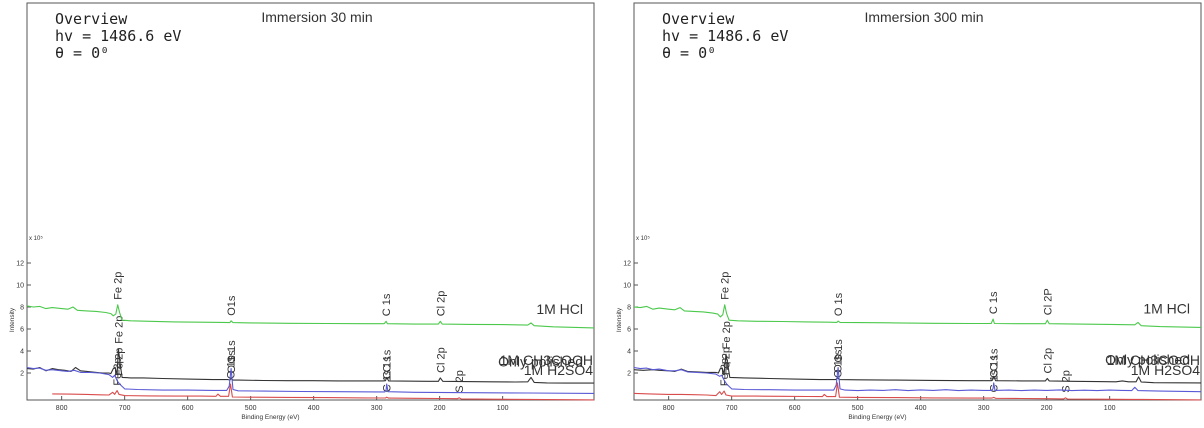 This screenshot has width=1204, height=428. Describe the element at coordinates (232, 305) in the screenshot. I see `peak-label: O1s` at that location.